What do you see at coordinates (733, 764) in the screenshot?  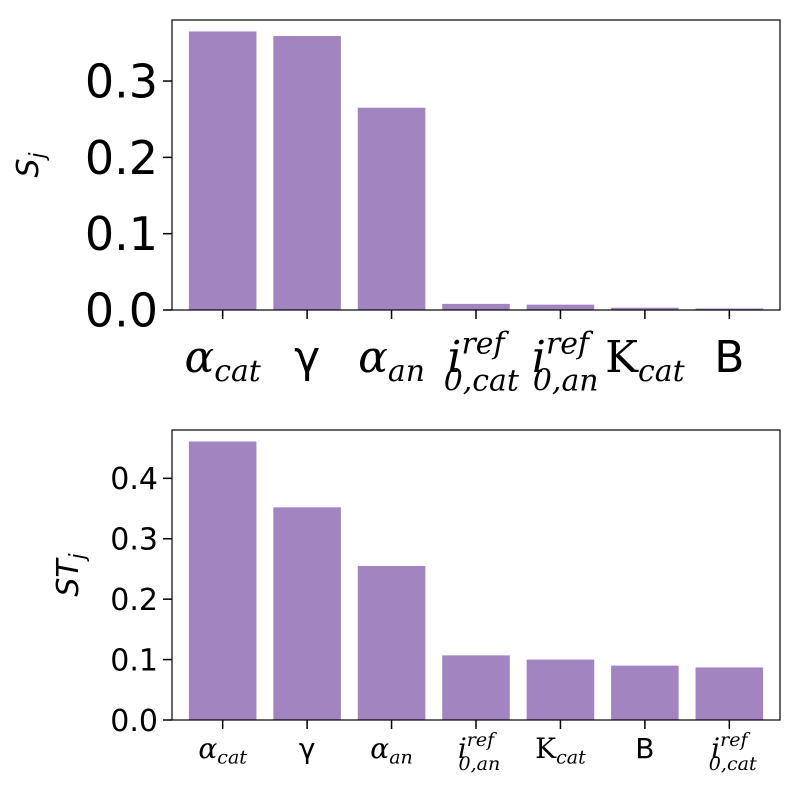 I see `x-tick-label-7-sub: 0,cat` at bounding box center [733, 764].